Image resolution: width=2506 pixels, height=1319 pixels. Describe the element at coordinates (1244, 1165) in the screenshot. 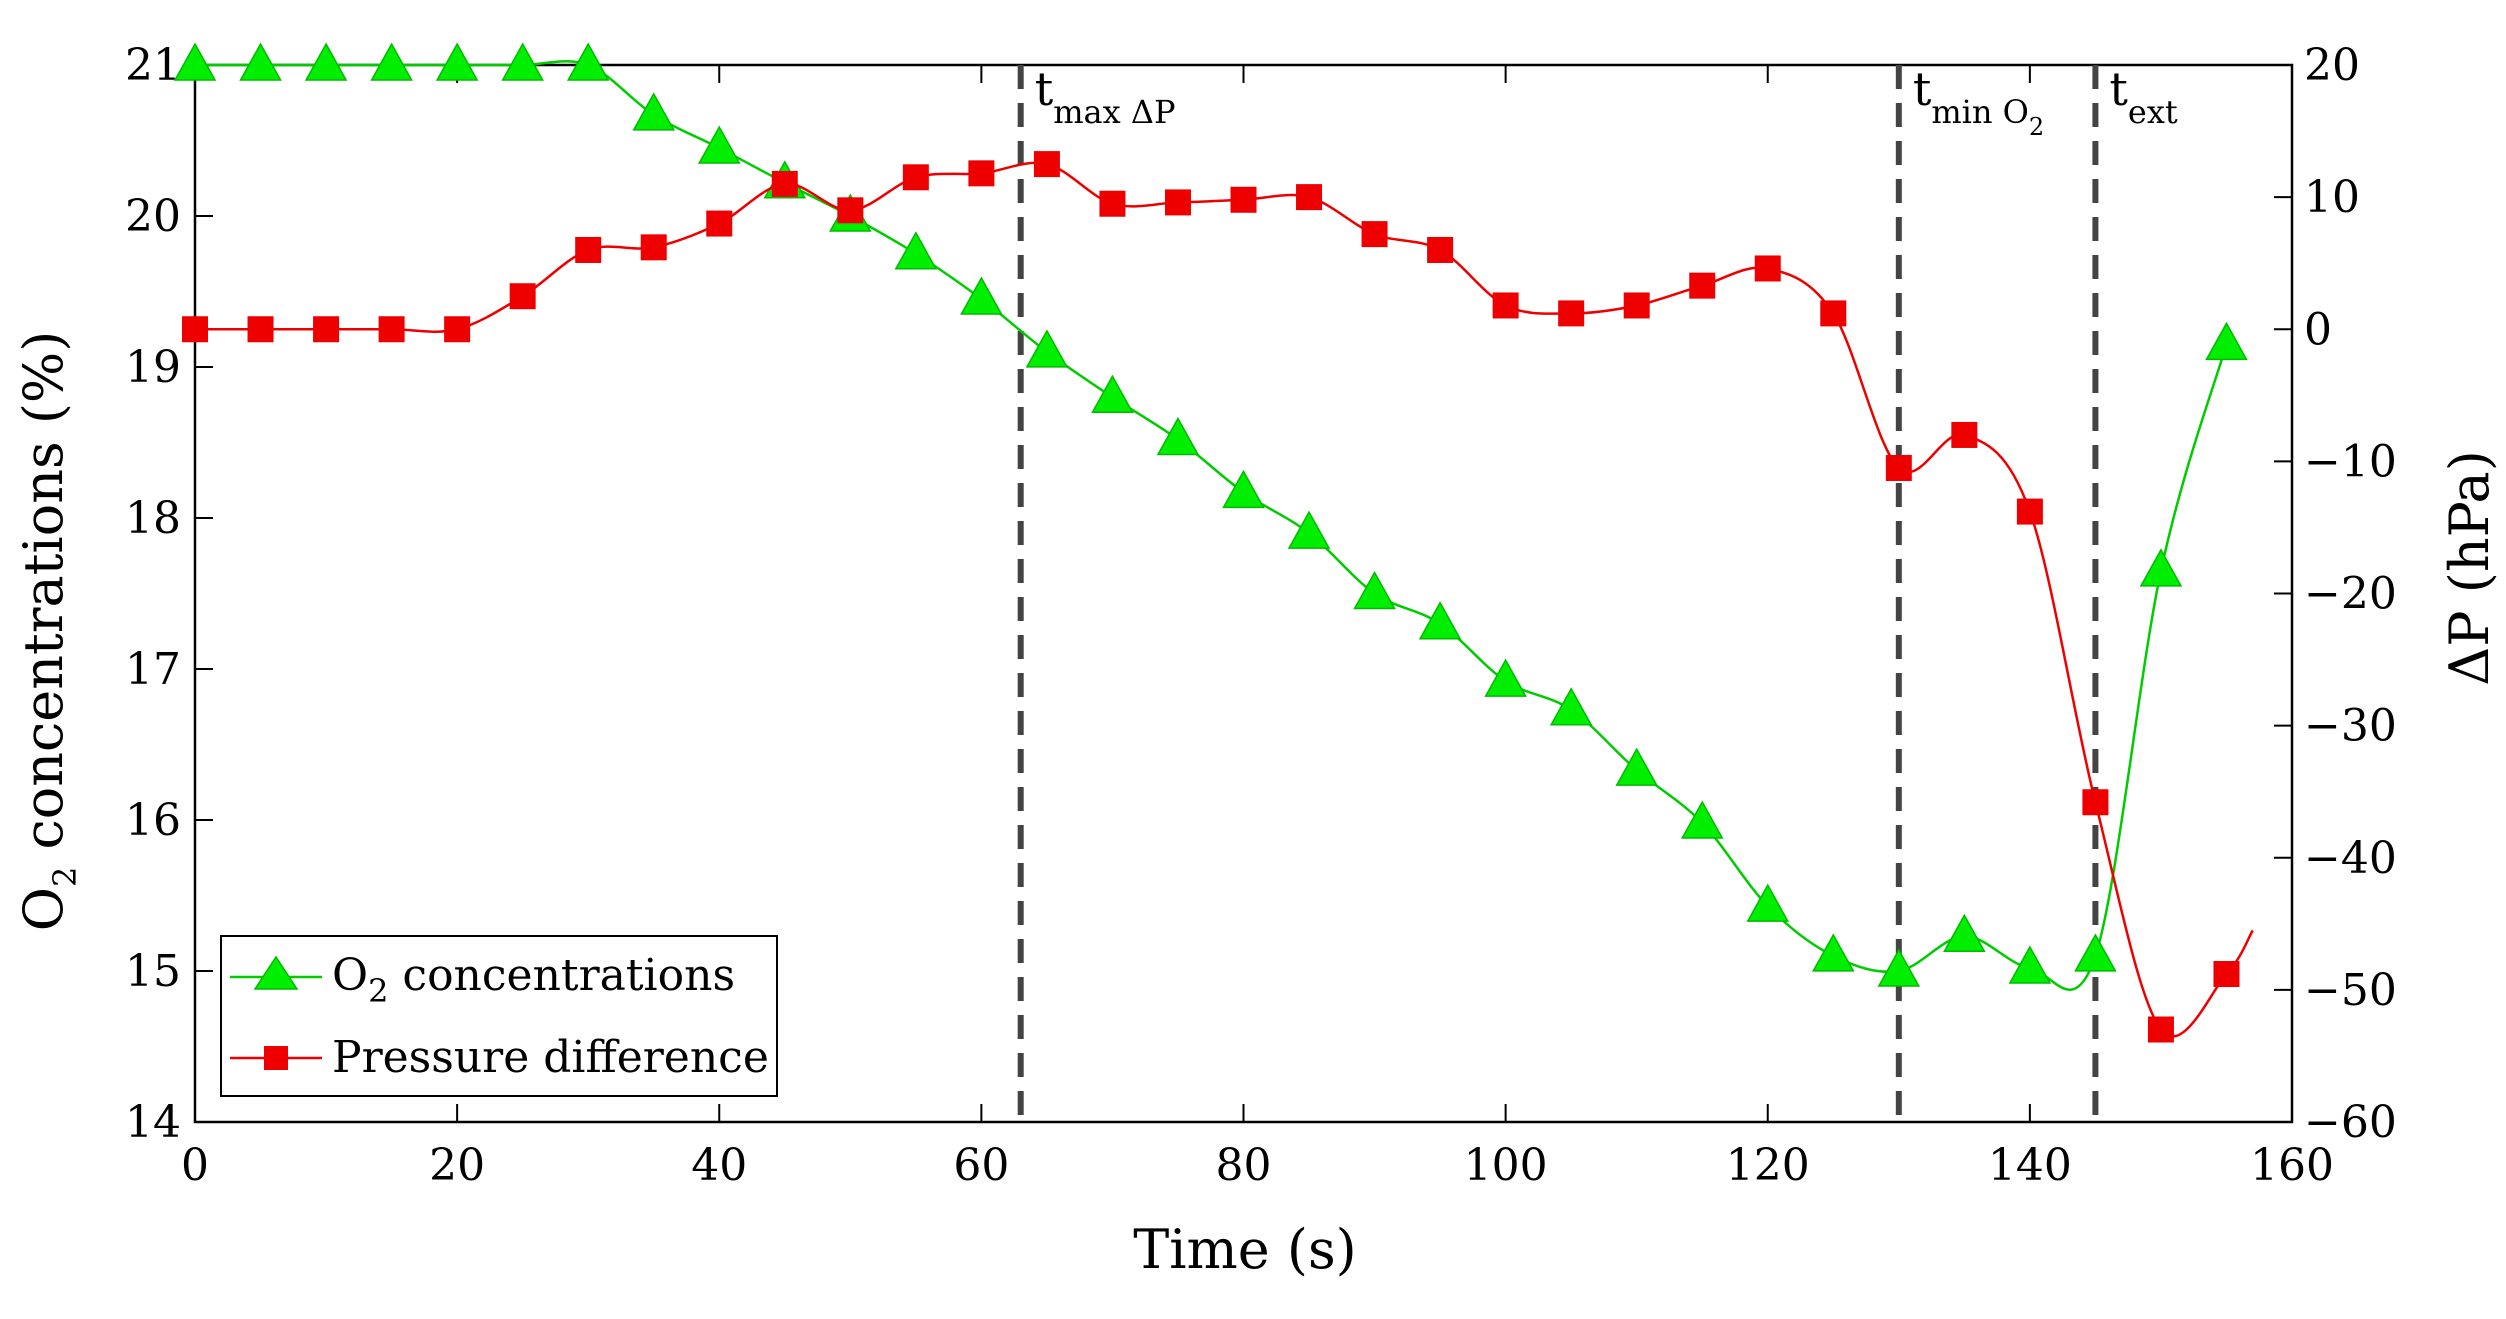

I see `x-tick-label: 80` at that location.